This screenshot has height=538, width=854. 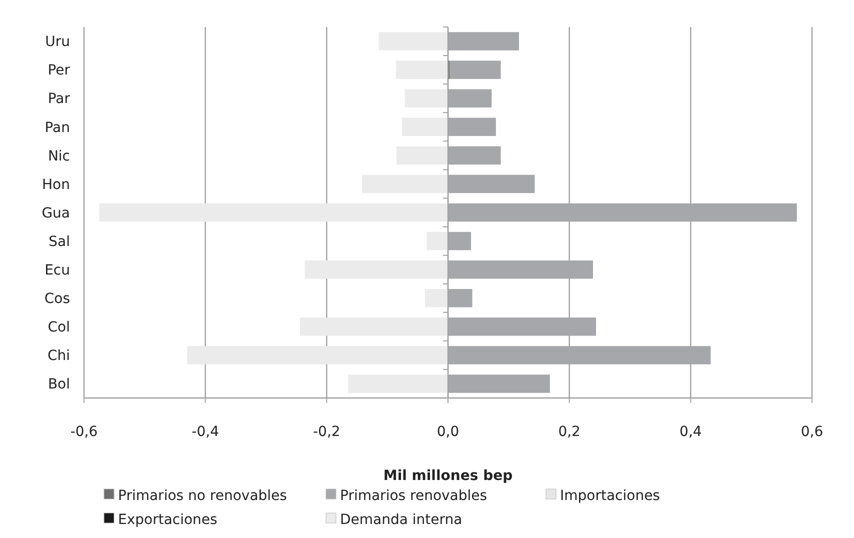 What do you see at coordinates (59, 99) in the screenshot?
I see `y-tick-label: Par` at bounding box center [59, 99].